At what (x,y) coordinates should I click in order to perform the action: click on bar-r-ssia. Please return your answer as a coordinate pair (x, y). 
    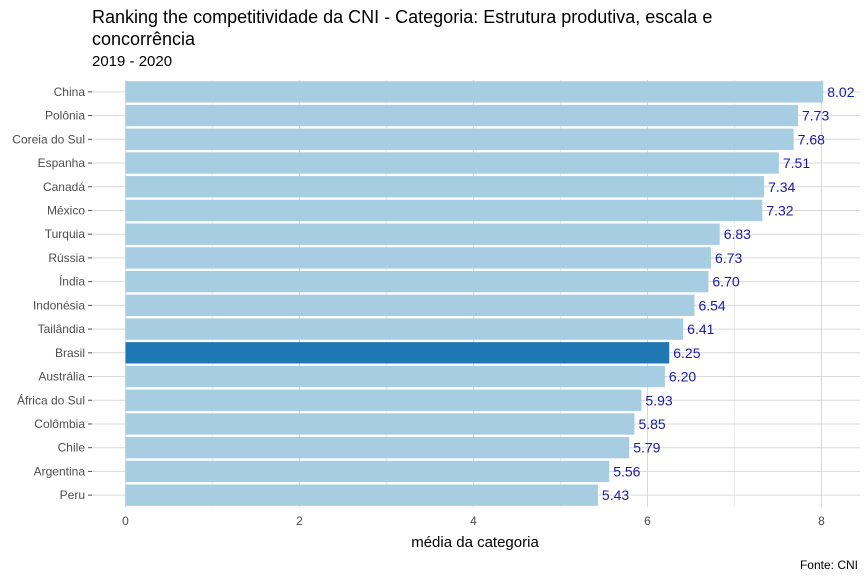
    Looking at the image, I should click on (418, 258).